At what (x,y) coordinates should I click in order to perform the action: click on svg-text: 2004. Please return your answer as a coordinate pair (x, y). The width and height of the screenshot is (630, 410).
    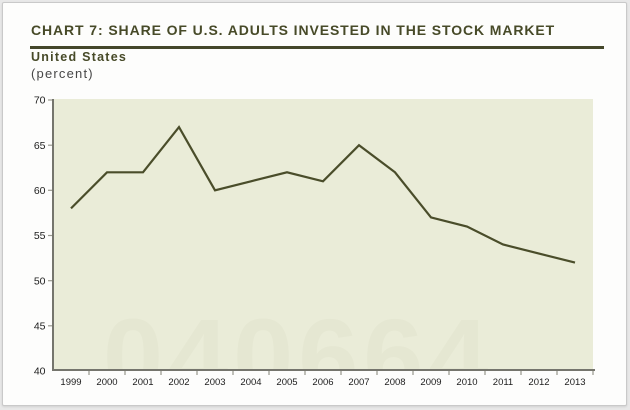
    Looking at the image, I should click on (250, 382).